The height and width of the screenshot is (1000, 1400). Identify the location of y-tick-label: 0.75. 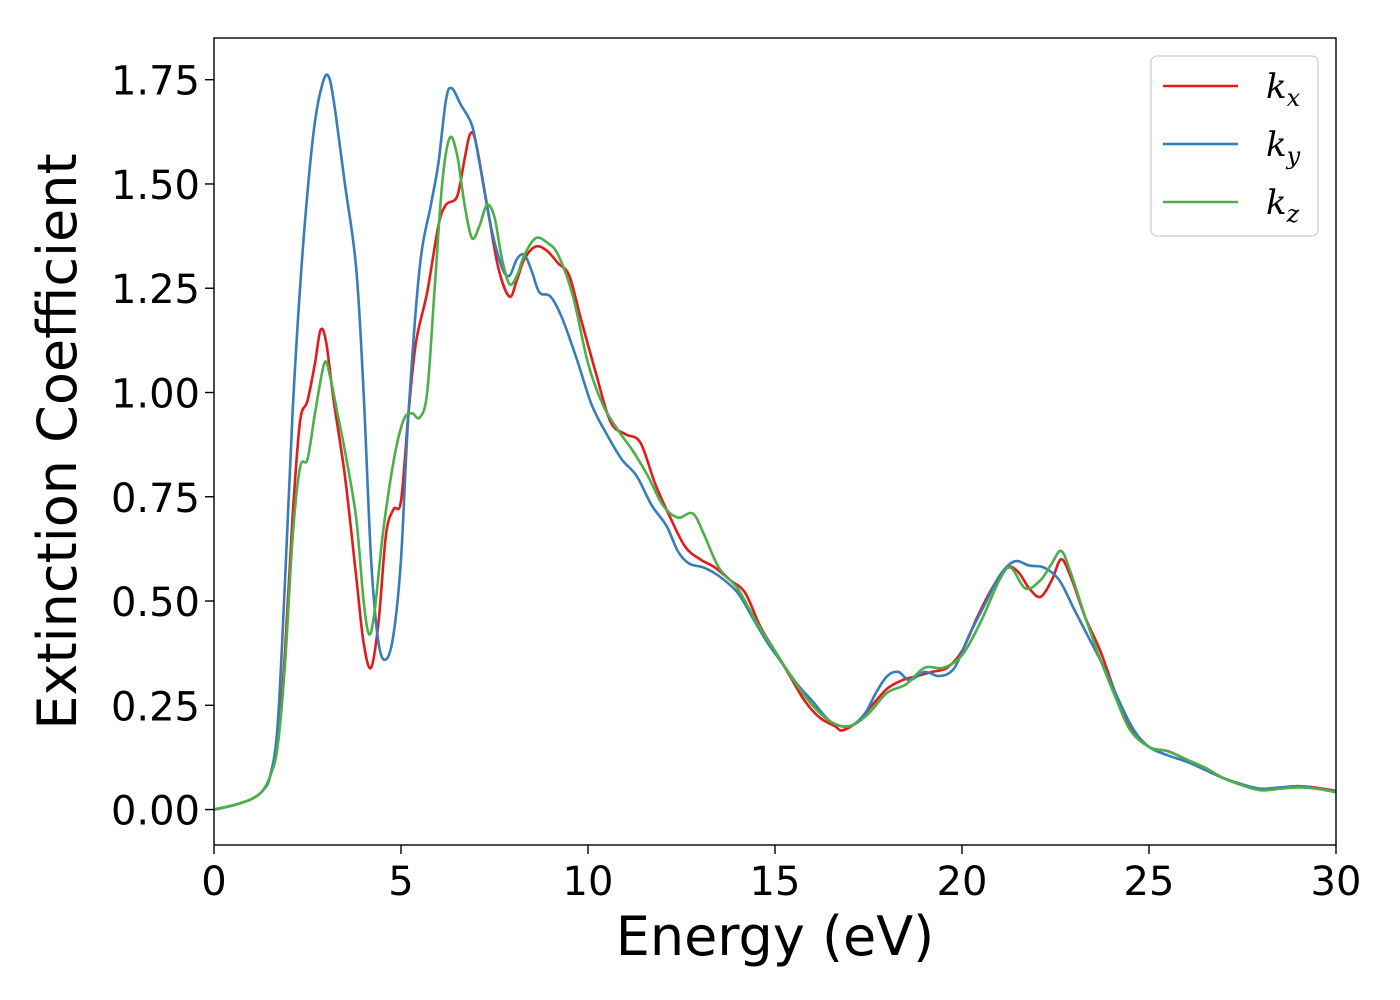
(155, 499).